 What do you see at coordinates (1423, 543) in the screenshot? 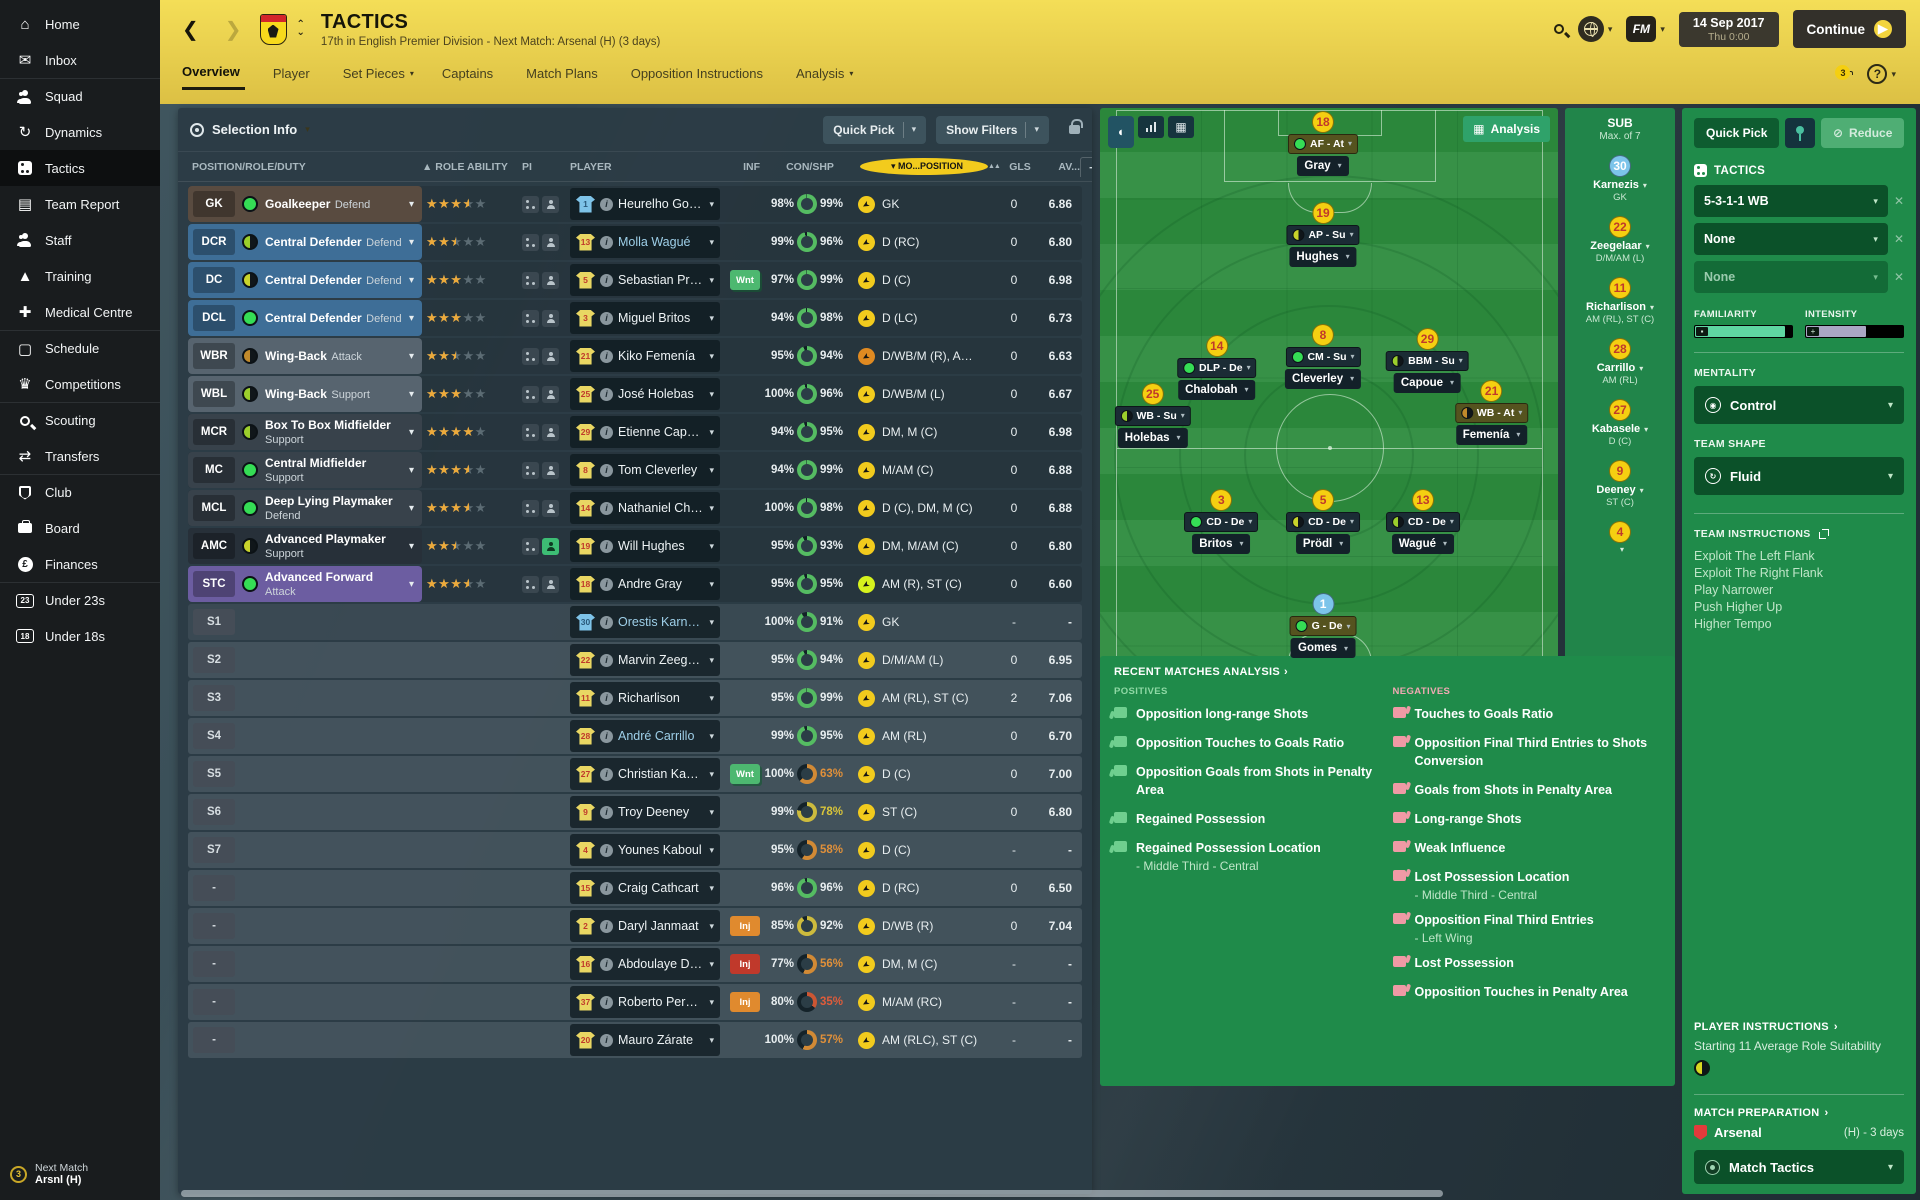
I see `player-name-selector: Wagué ▾` at bounding box center [1423, 543].